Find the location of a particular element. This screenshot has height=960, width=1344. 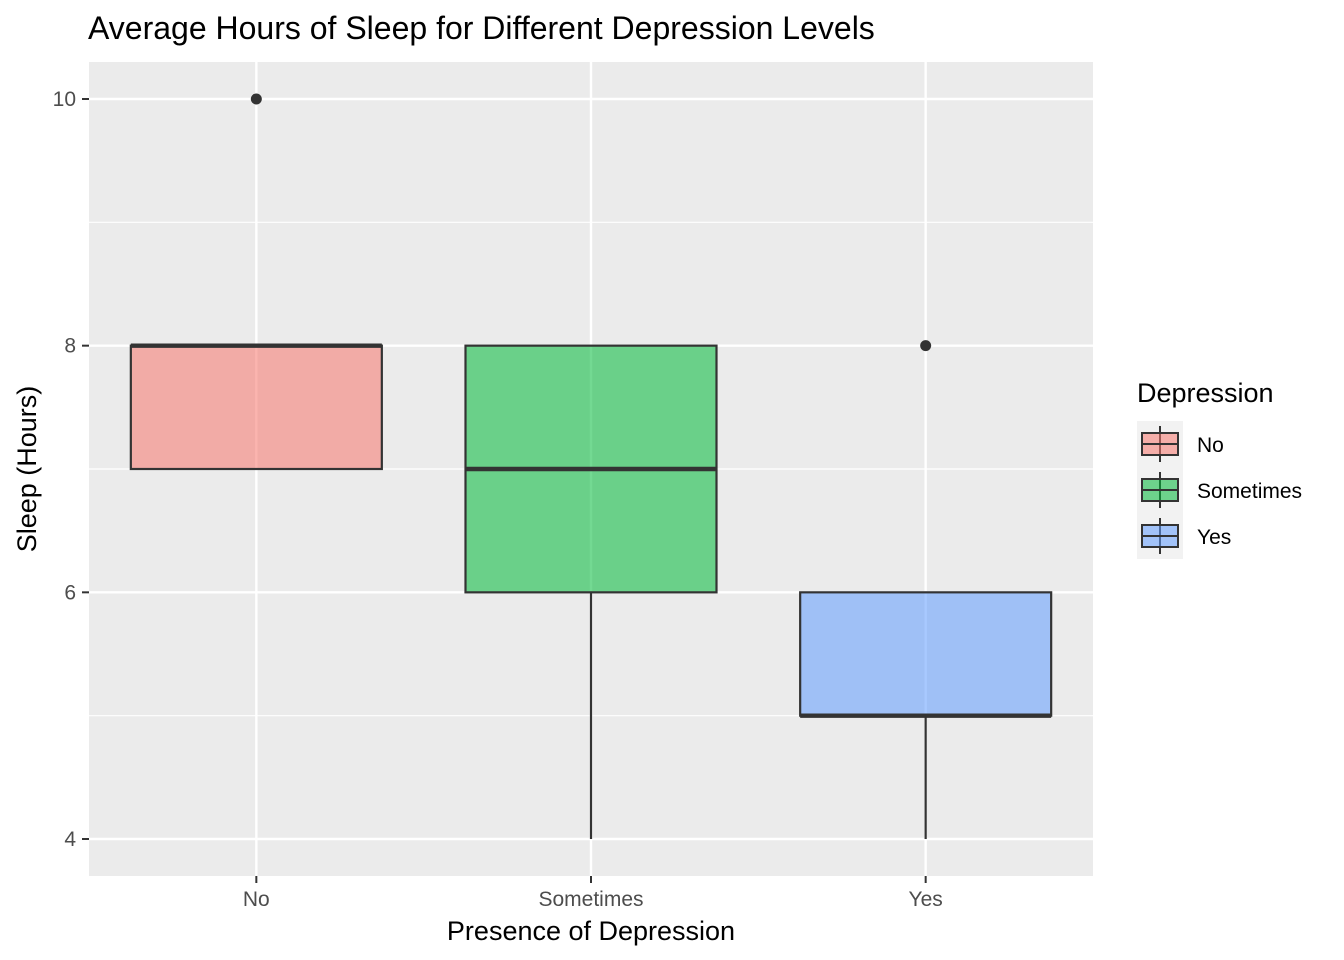

legend: Depression No Sometimes Yes is located at coordinates (1219, 468).